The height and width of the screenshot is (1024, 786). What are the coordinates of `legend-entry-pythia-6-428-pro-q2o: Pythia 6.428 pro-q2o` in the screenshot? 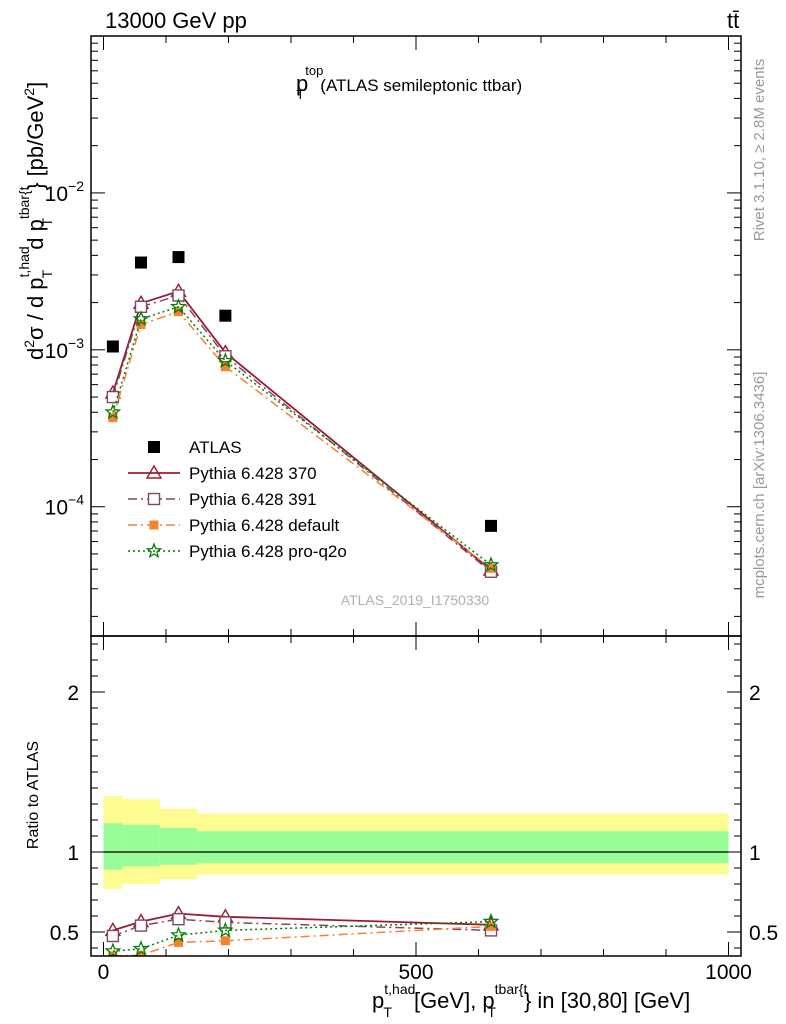 It's located at (237, 551).